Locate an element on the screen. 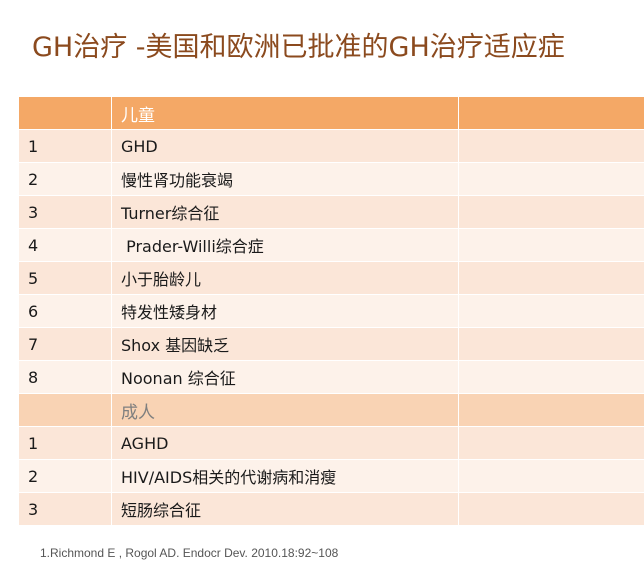 This screenshot has width=644, height=565. row-number: 6 is located at coordinates (65, 311).